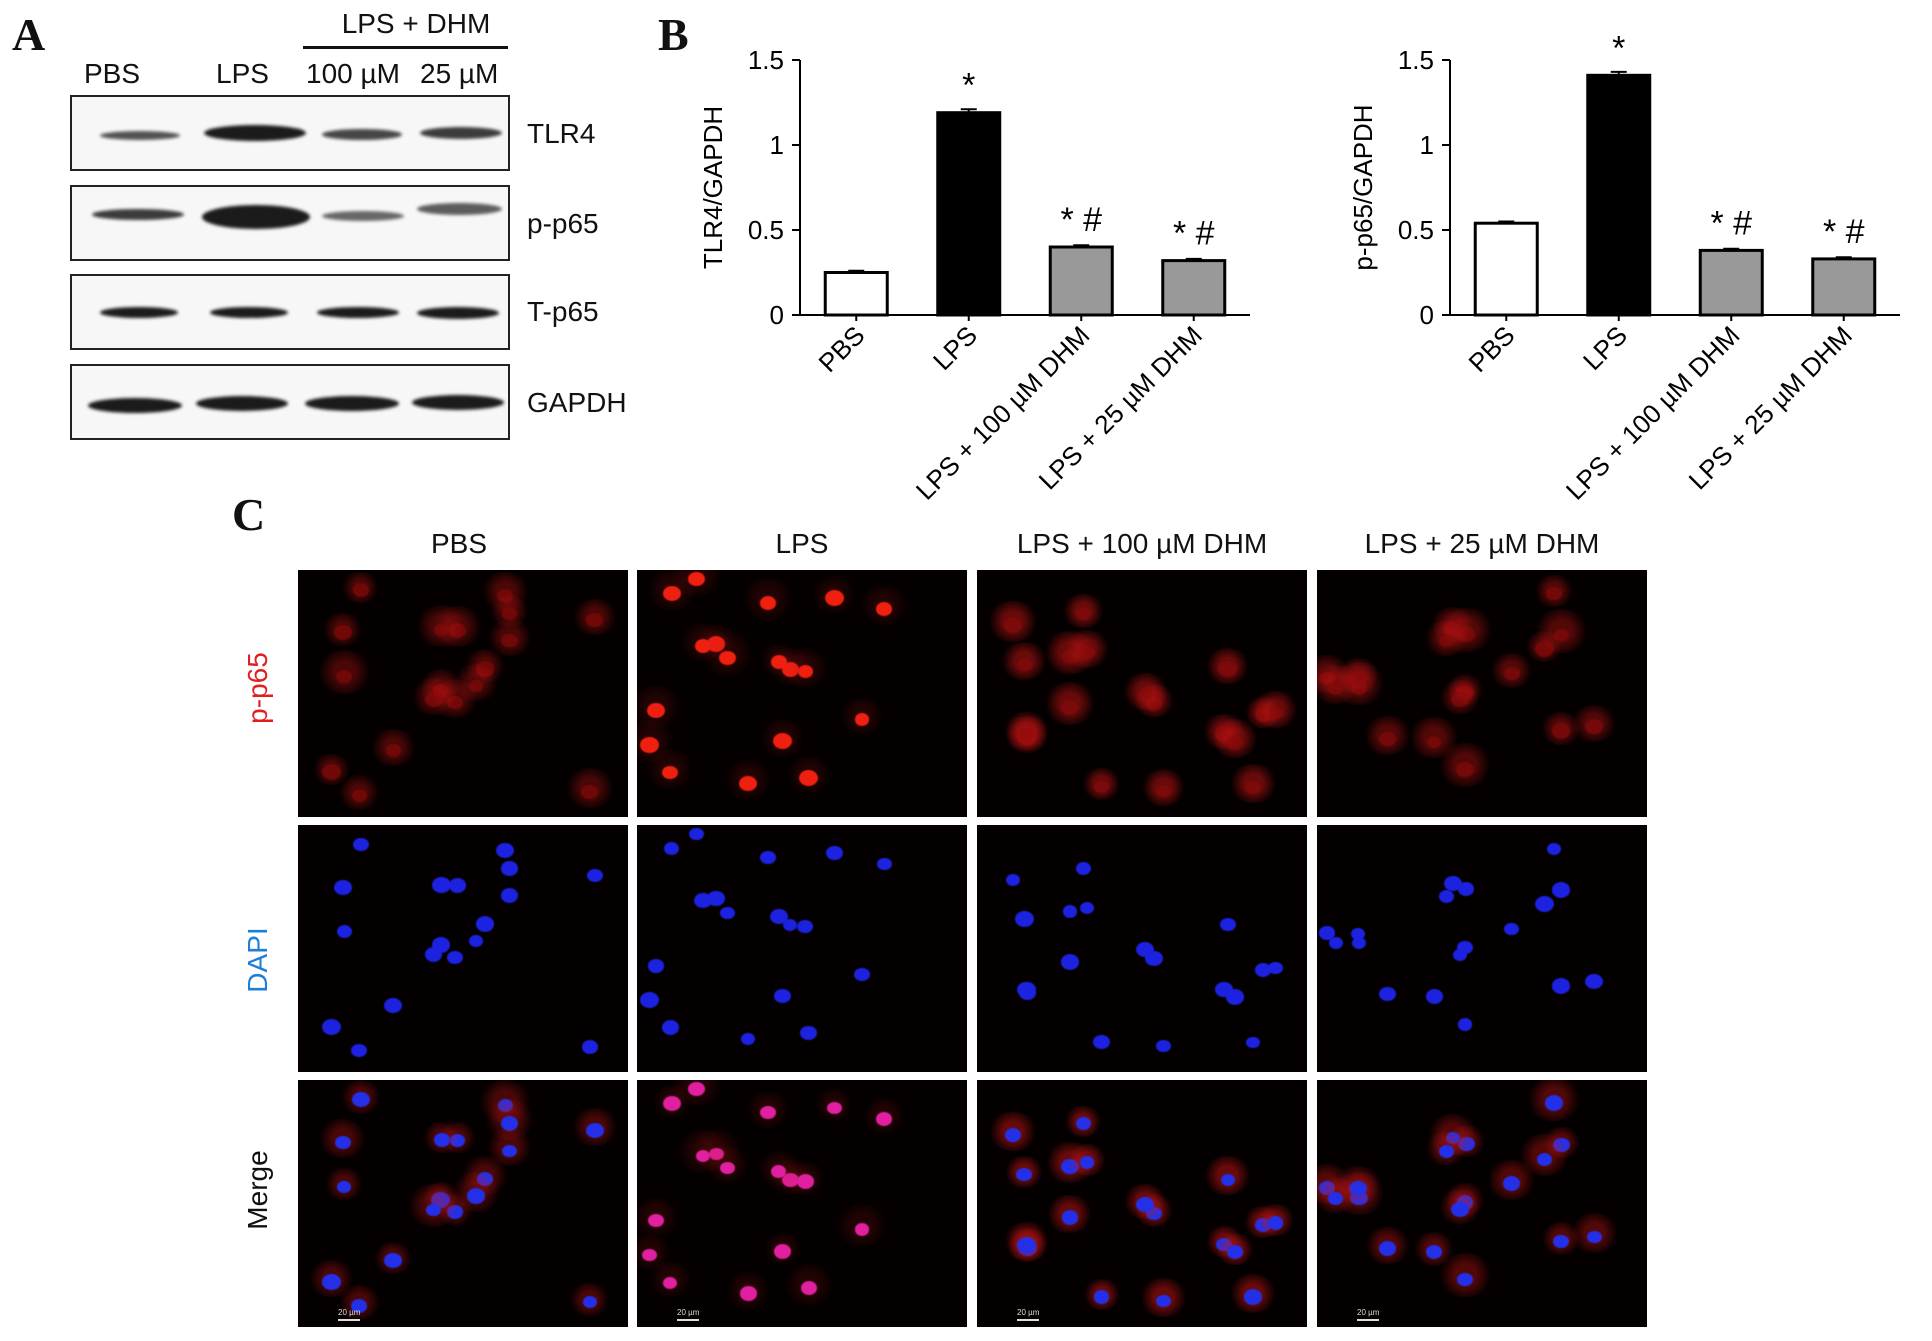 This screenshot has height=1341, width=1932. I want to click on blot-tlr4, so click(290, 133).